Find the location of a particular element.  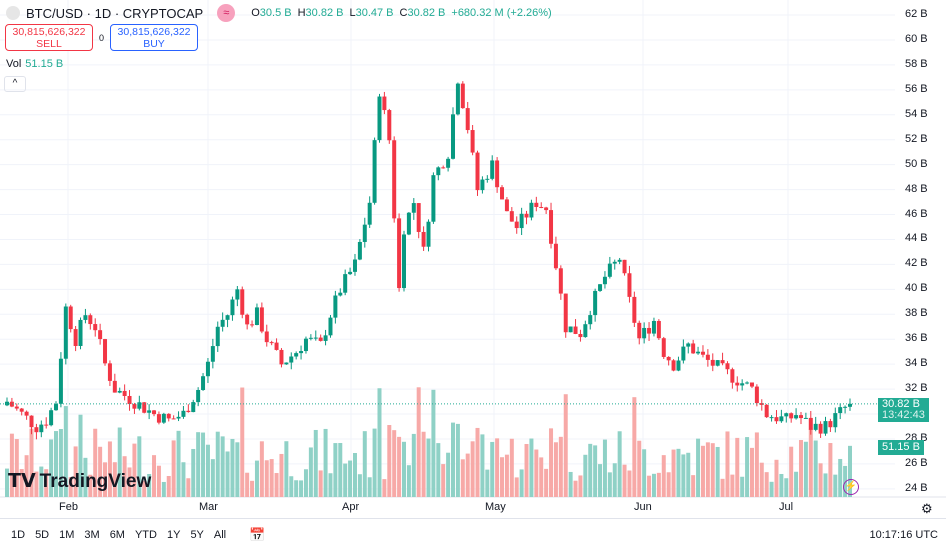

range-1m: 1M is located at coordinates (67, 534).